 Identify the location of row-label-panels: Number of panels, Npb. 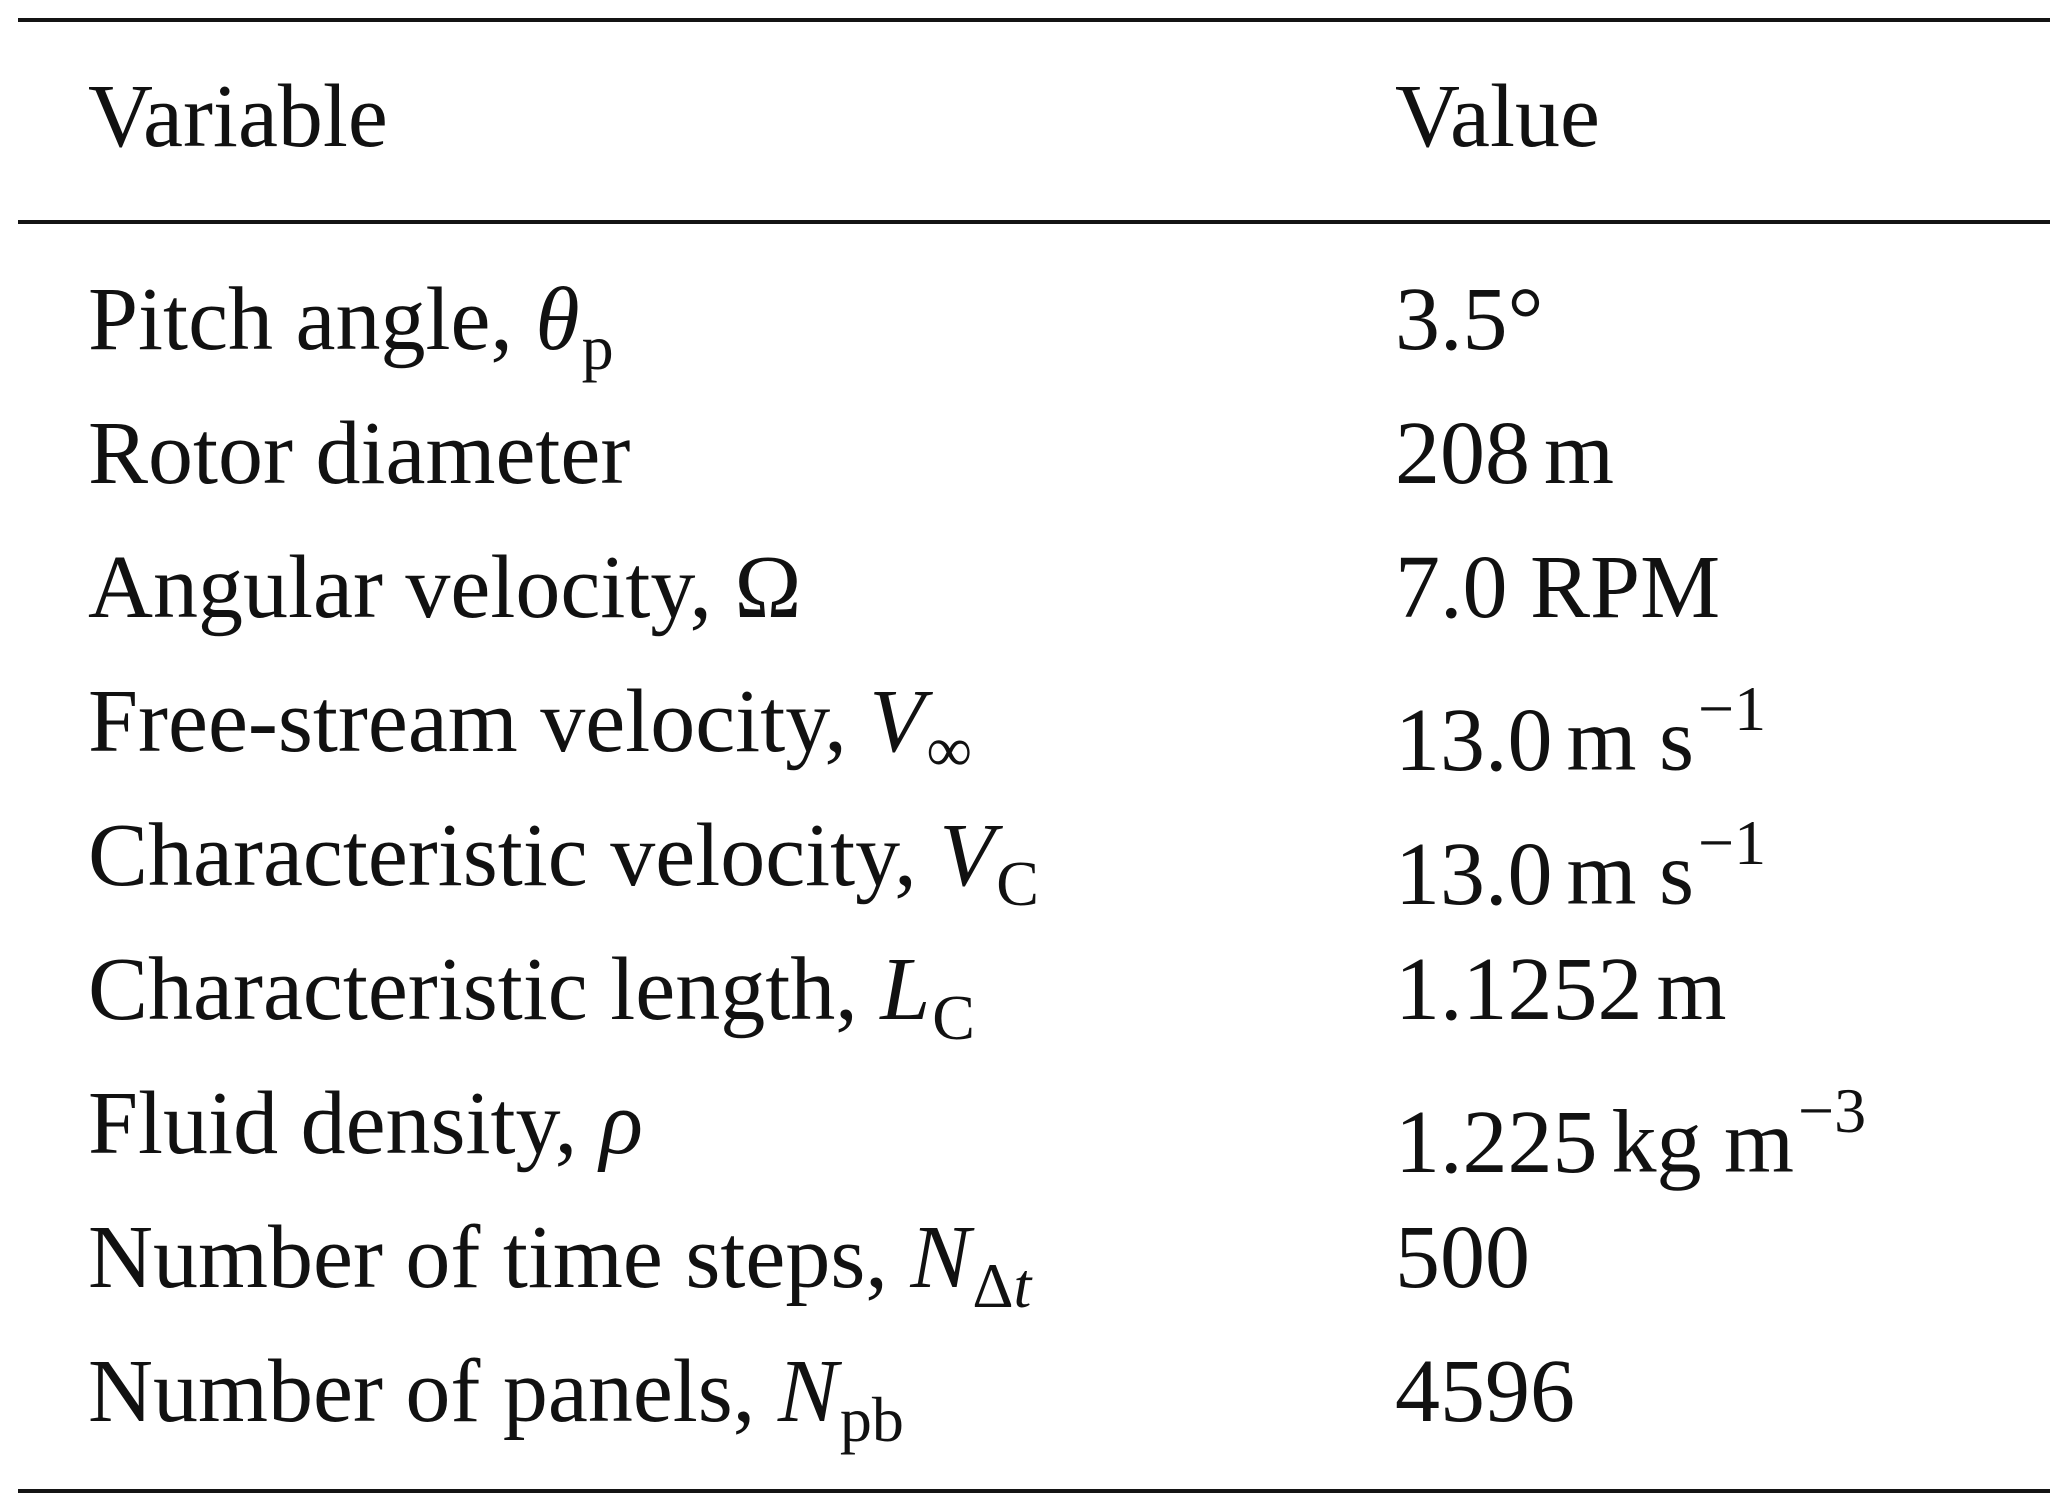
(496, 1399).